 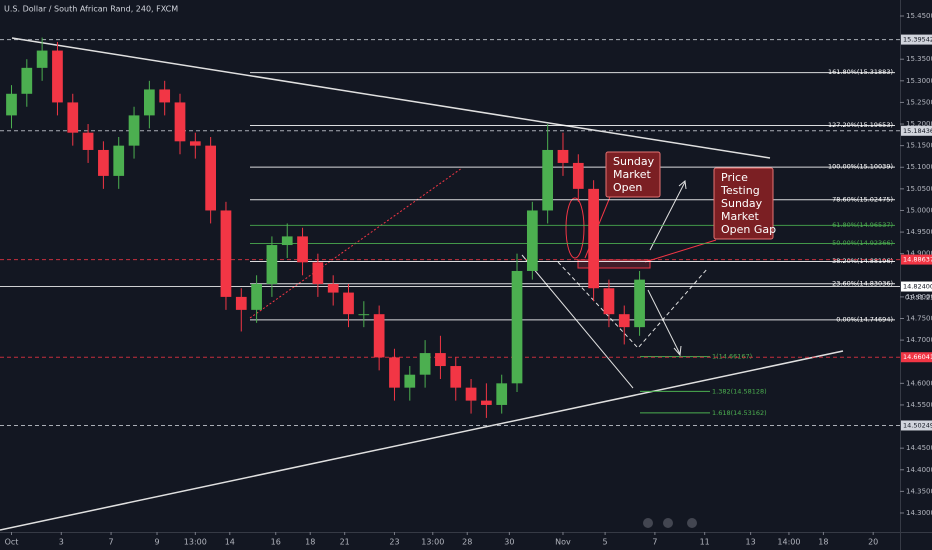 I want to click on fib-label: 78.60%(15.02475), so click(x=862, y=199).